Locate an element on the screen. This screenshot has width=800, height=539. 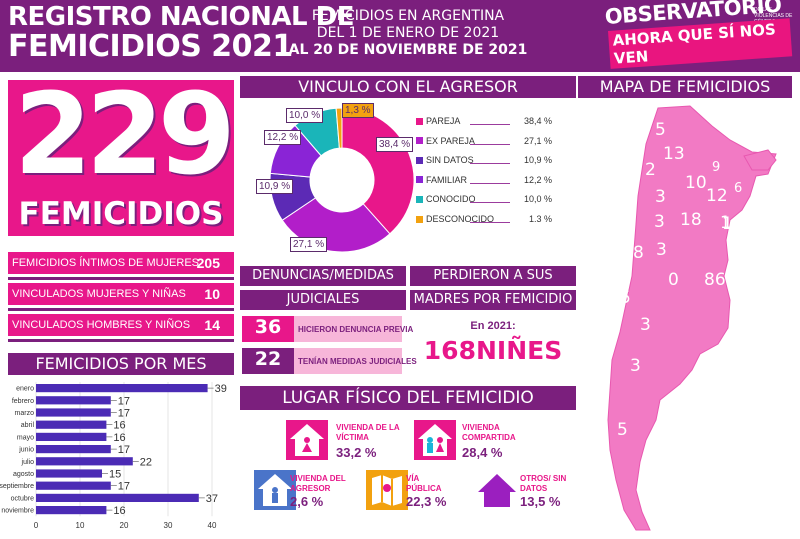
lugar-label-1b: VÍCTIMA is located at coordinates (352, 437).